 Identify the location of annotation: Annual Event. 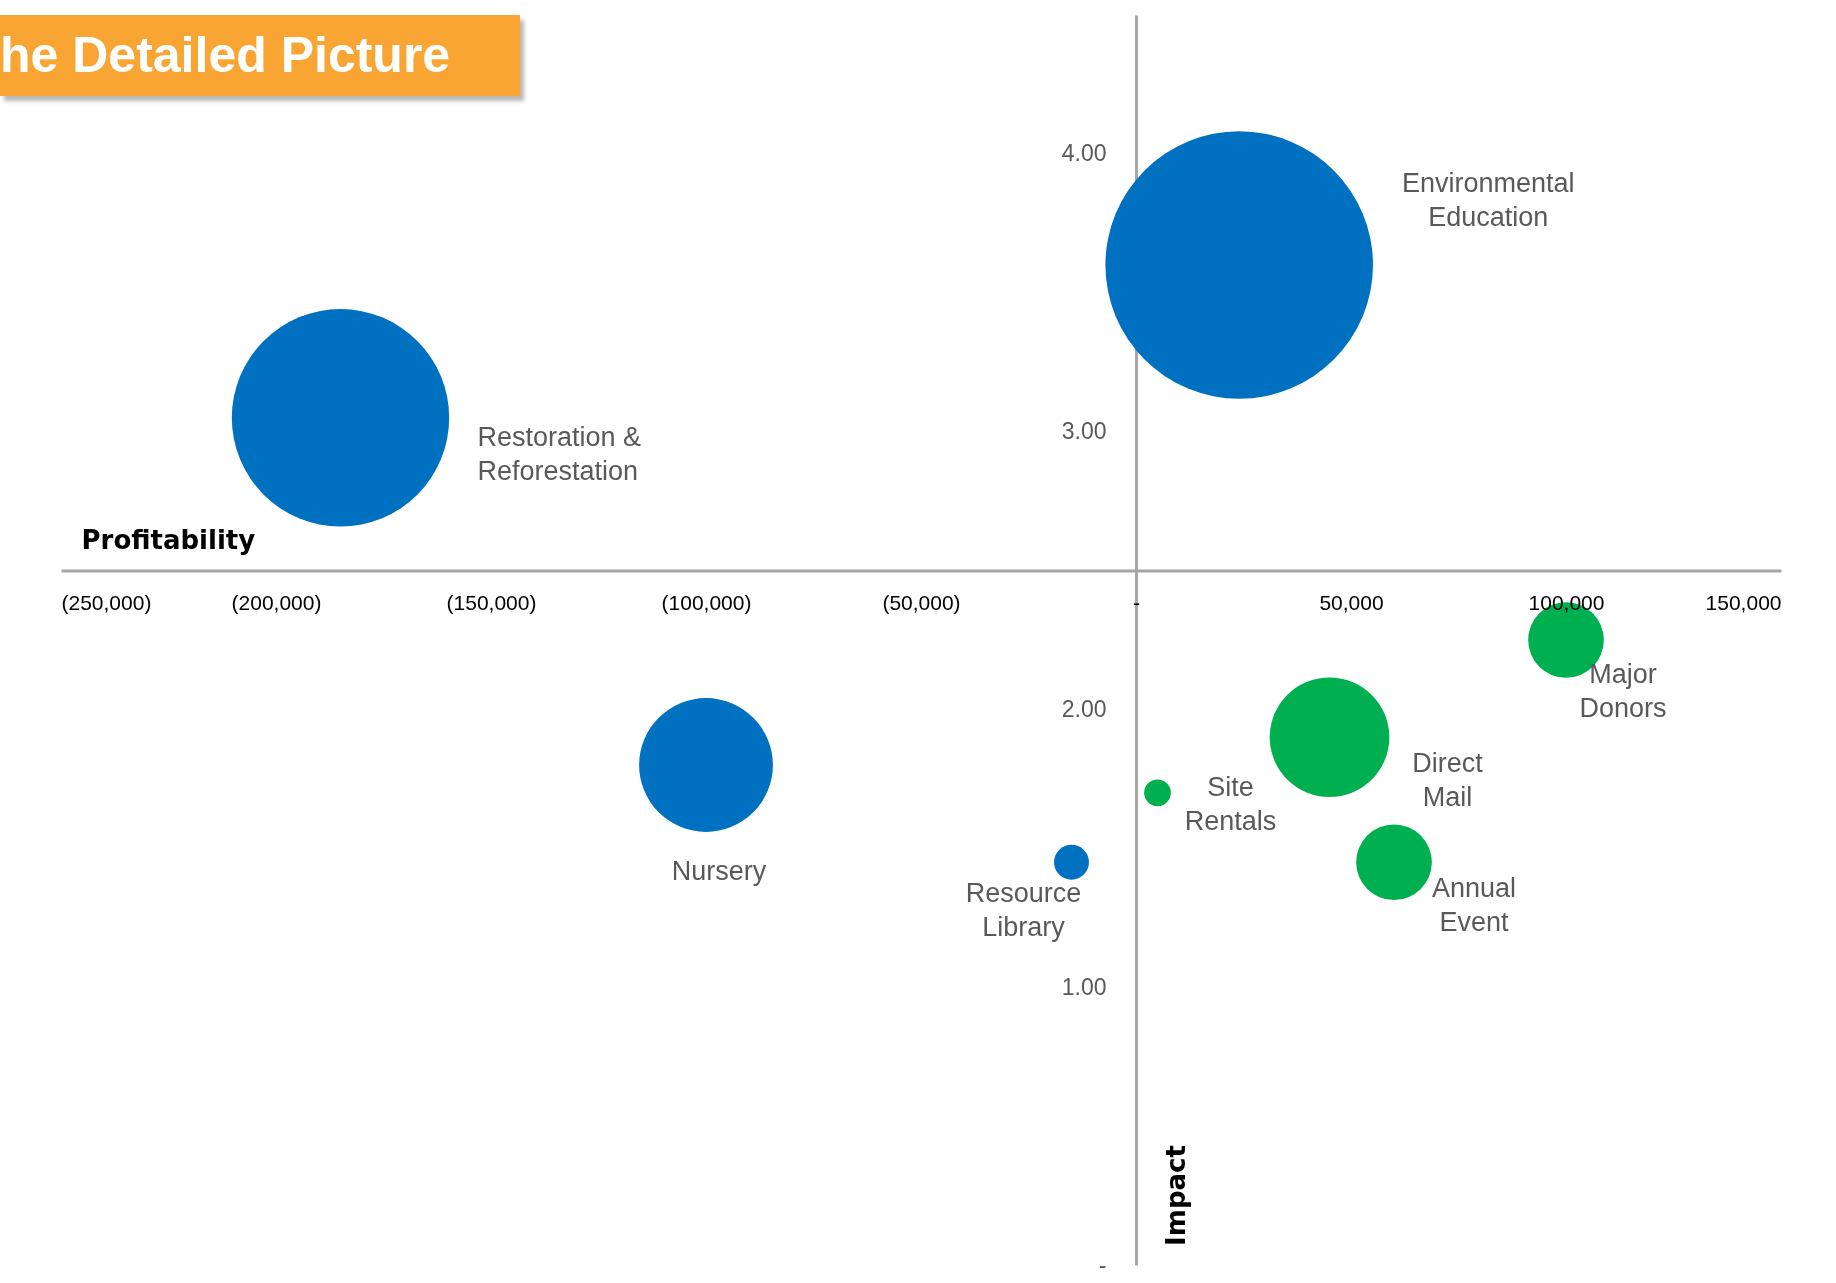
(1474, 905).